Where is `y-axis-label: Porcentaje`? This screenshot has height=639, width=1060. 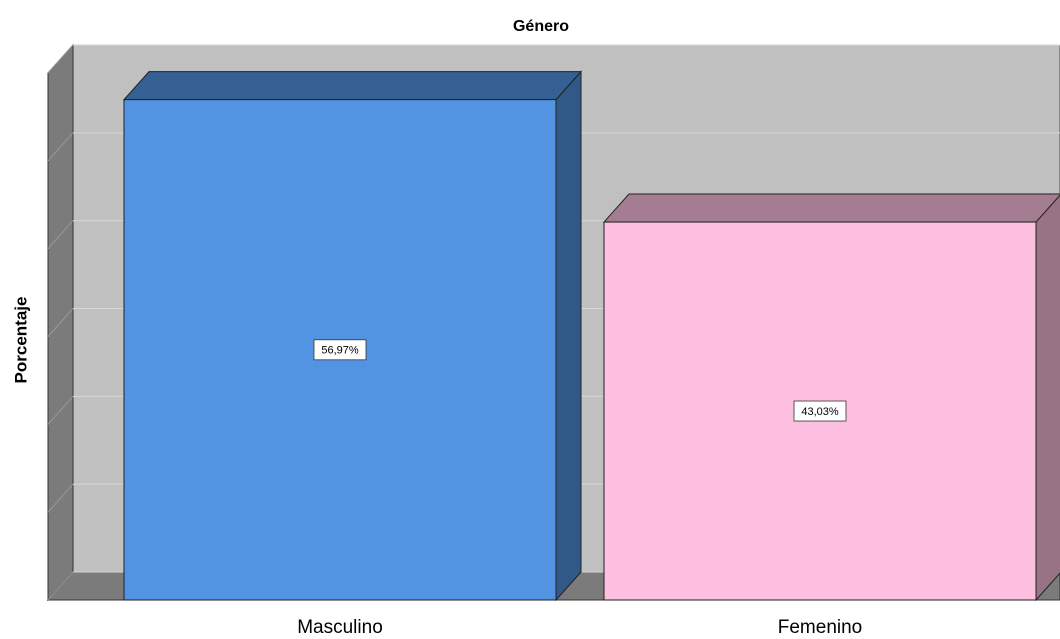
y-axis-label: Porcentaje is located at coordinates (20, 340).